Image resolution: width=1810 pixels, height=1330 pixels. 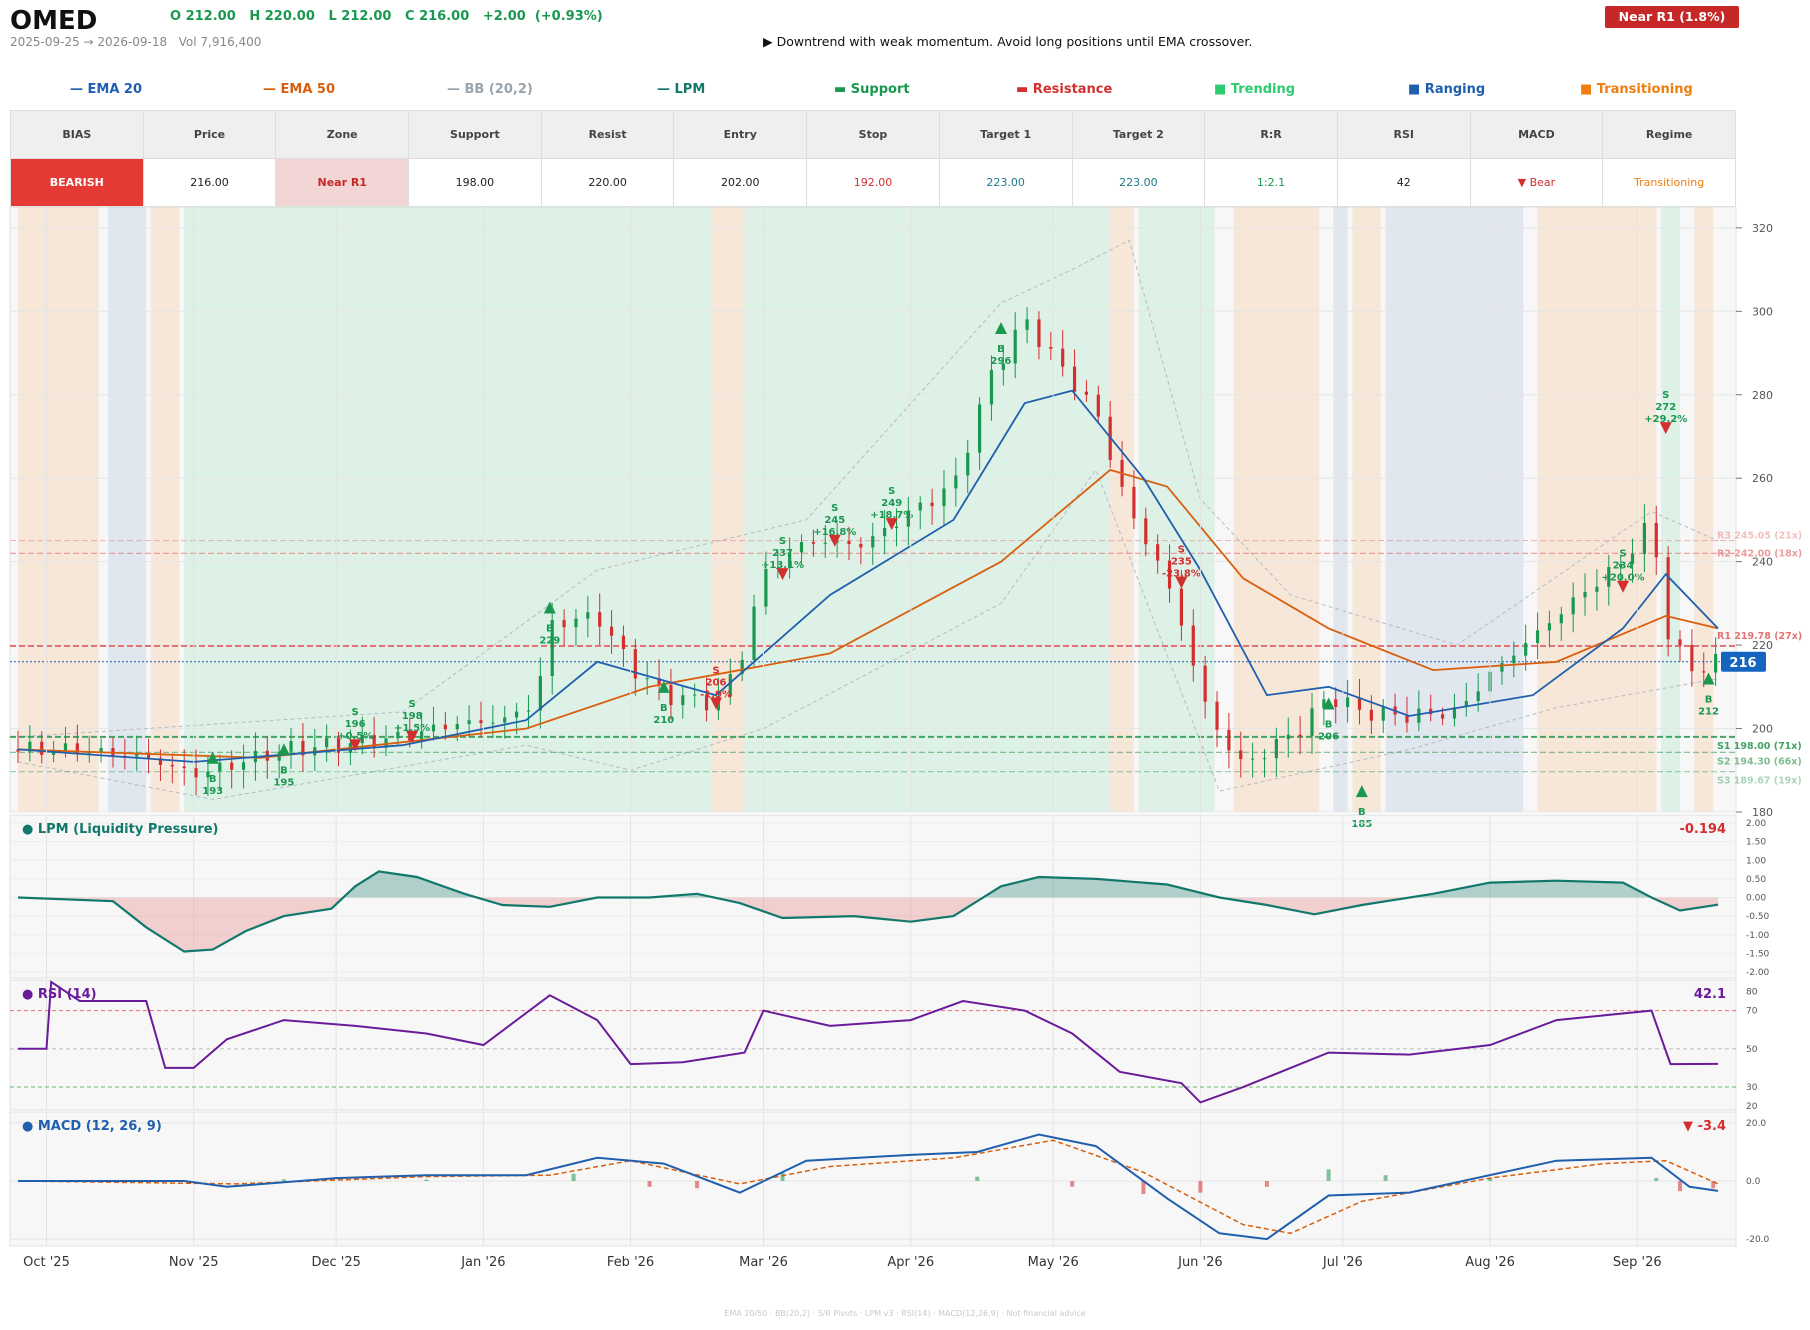 I want to click on level-label-r3: R3 245.05 (21x), so click(x=1759, y=536).